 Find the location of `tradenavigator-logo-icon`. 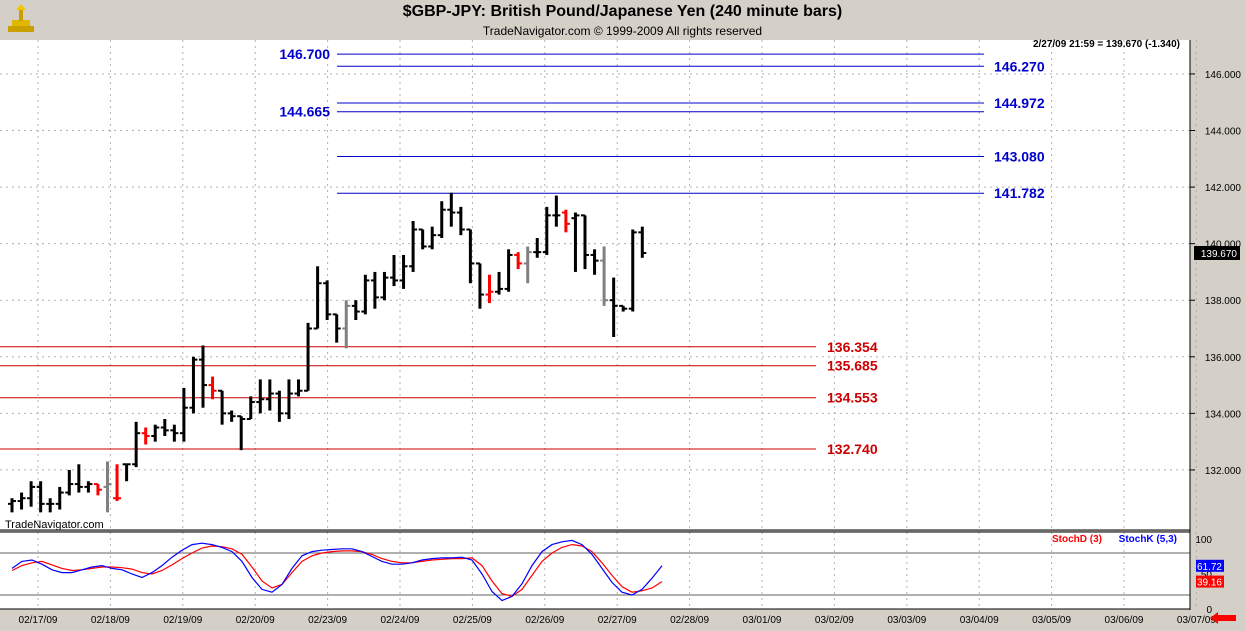

tradenavigator-logo-icon is located at coordinates (21, 18).